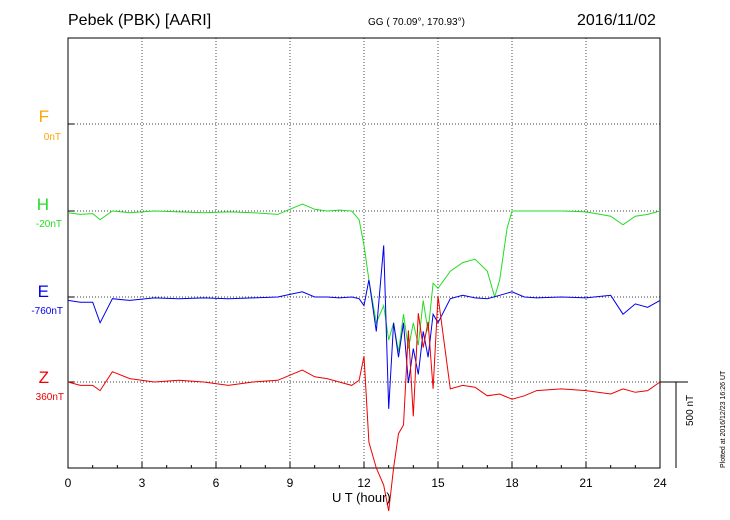  I want to click on scale-bar, so click(674, 424).